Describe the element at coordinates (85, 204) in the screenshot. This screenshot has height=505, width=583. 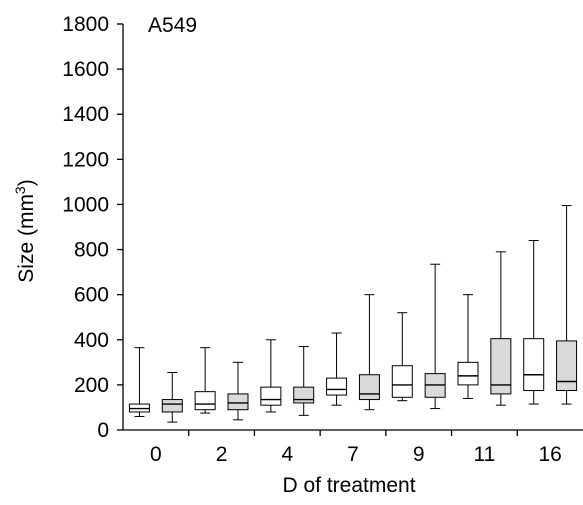
I see `y-tick-label: 1000` at that location.